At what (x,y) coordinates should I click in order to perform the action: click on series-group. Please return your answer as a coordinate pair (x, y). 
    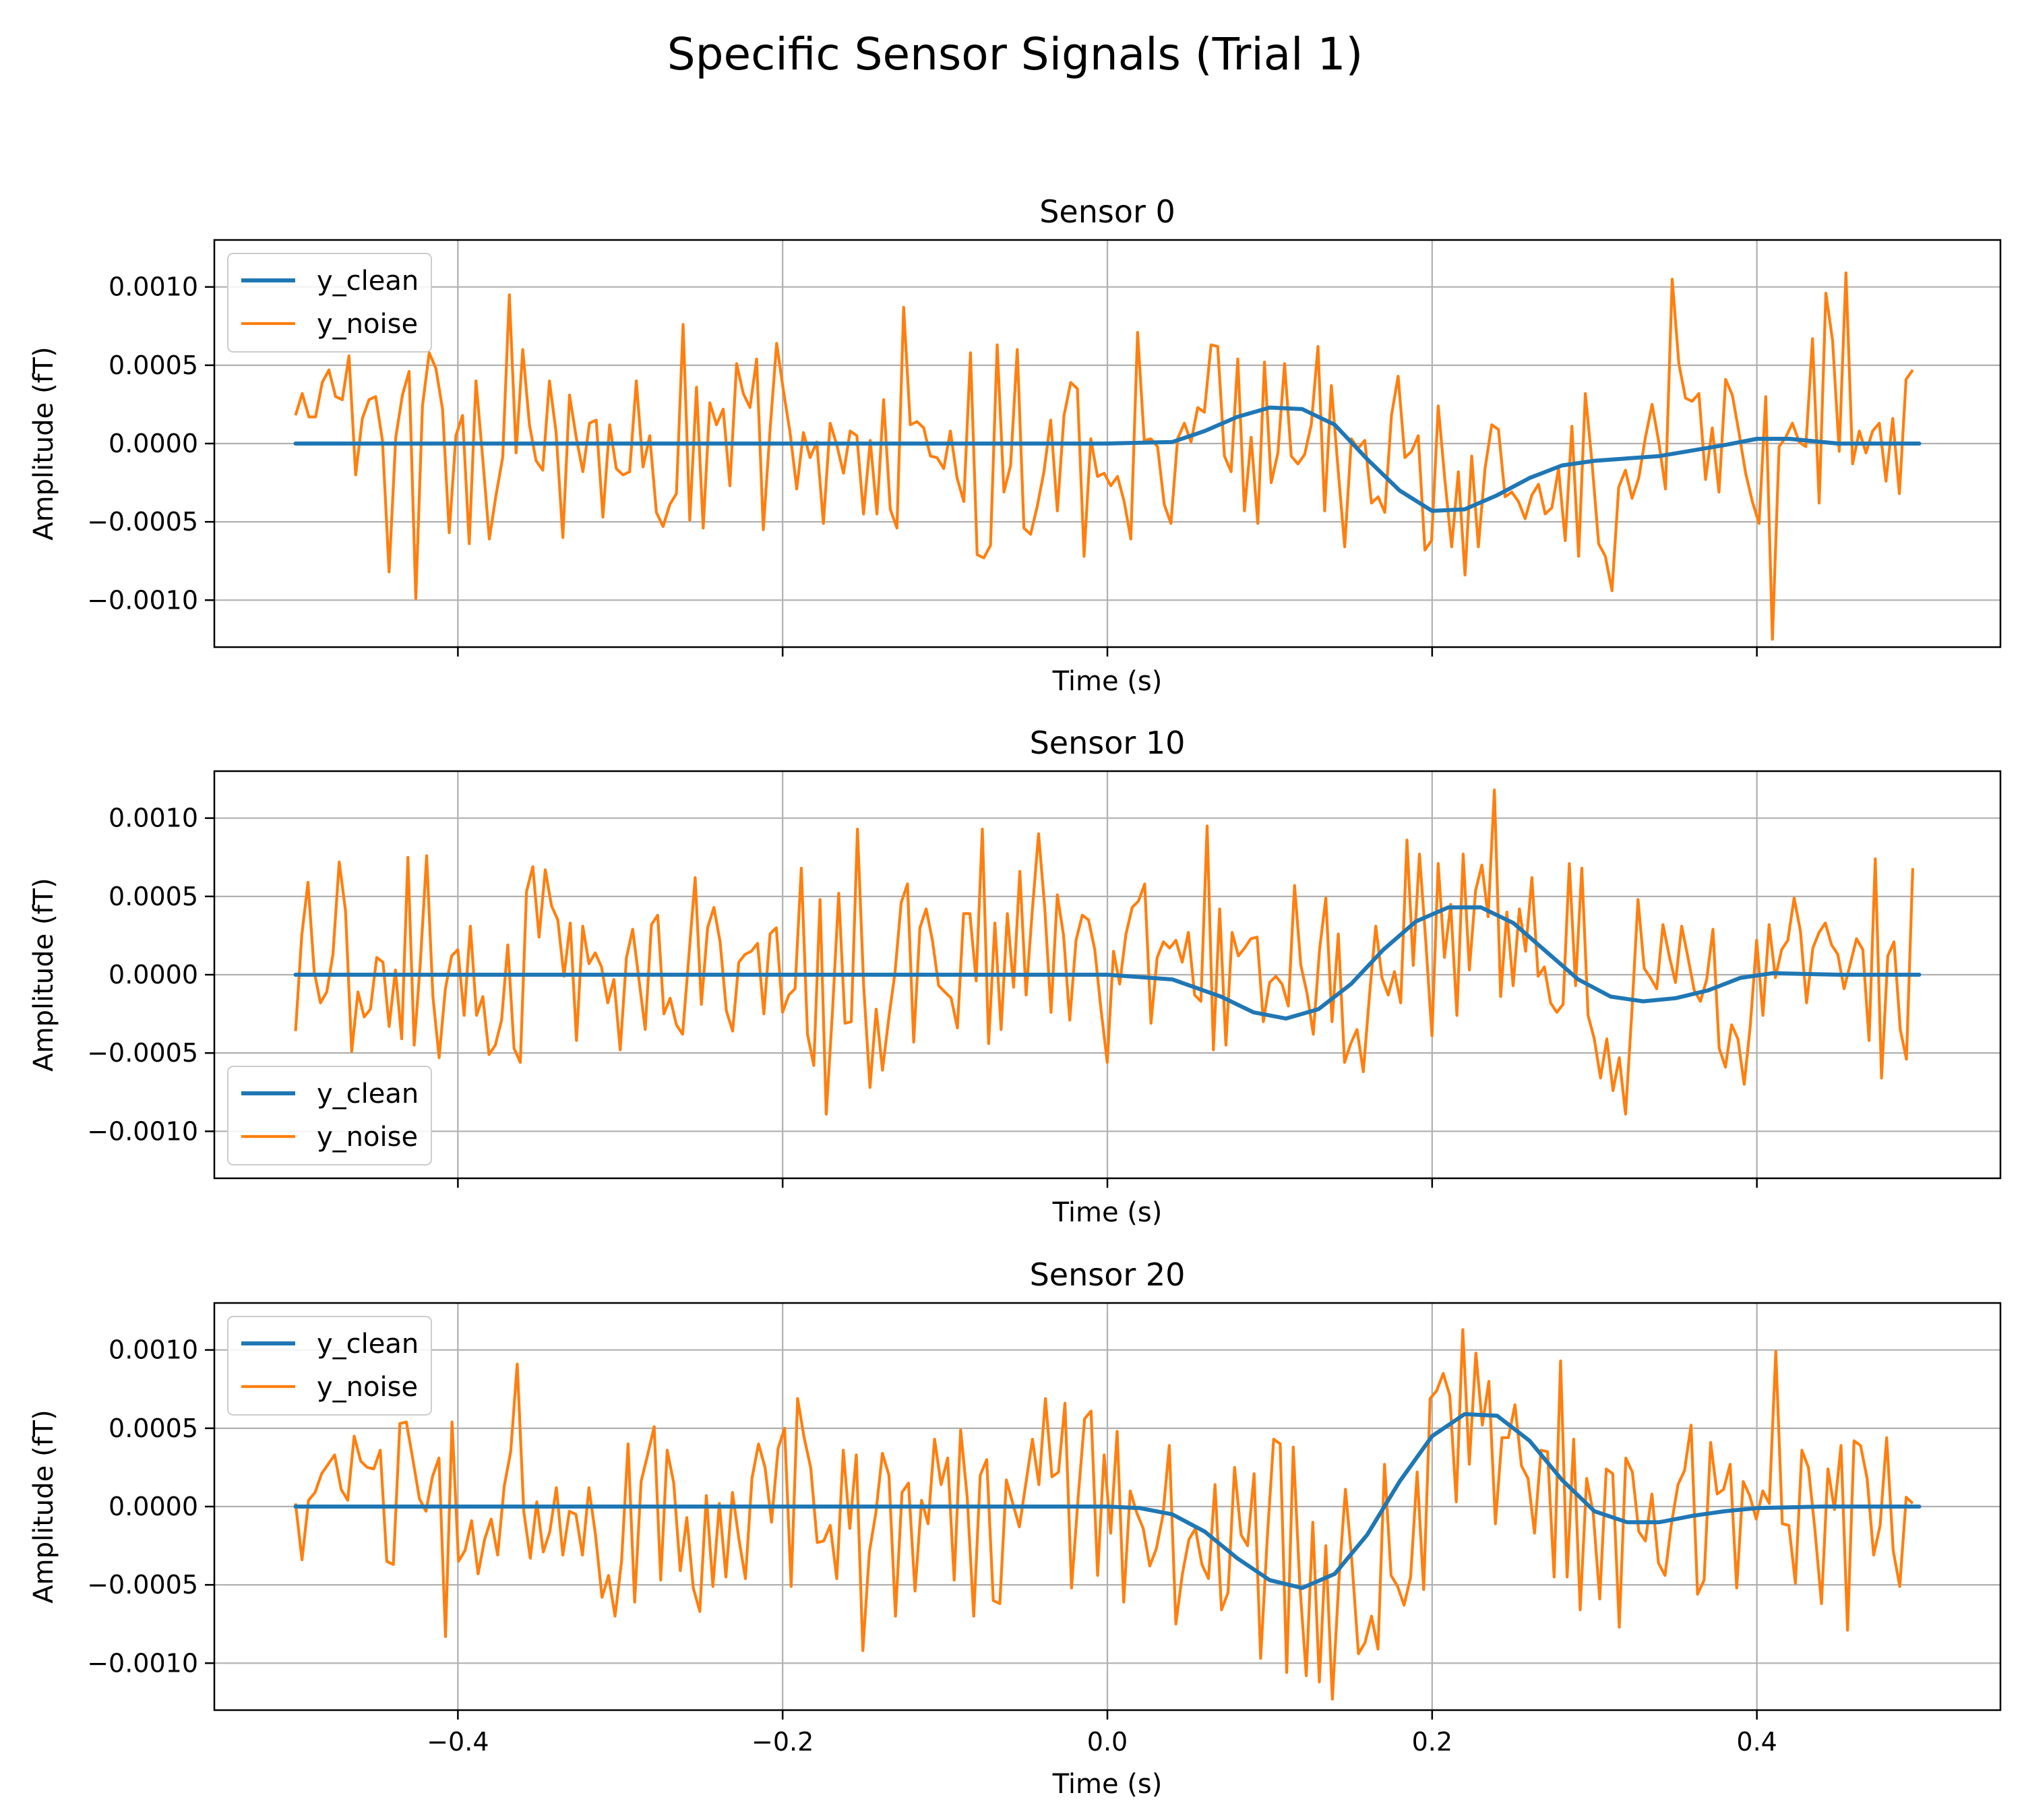
    Looking at the image, I should click on (1107, 952).